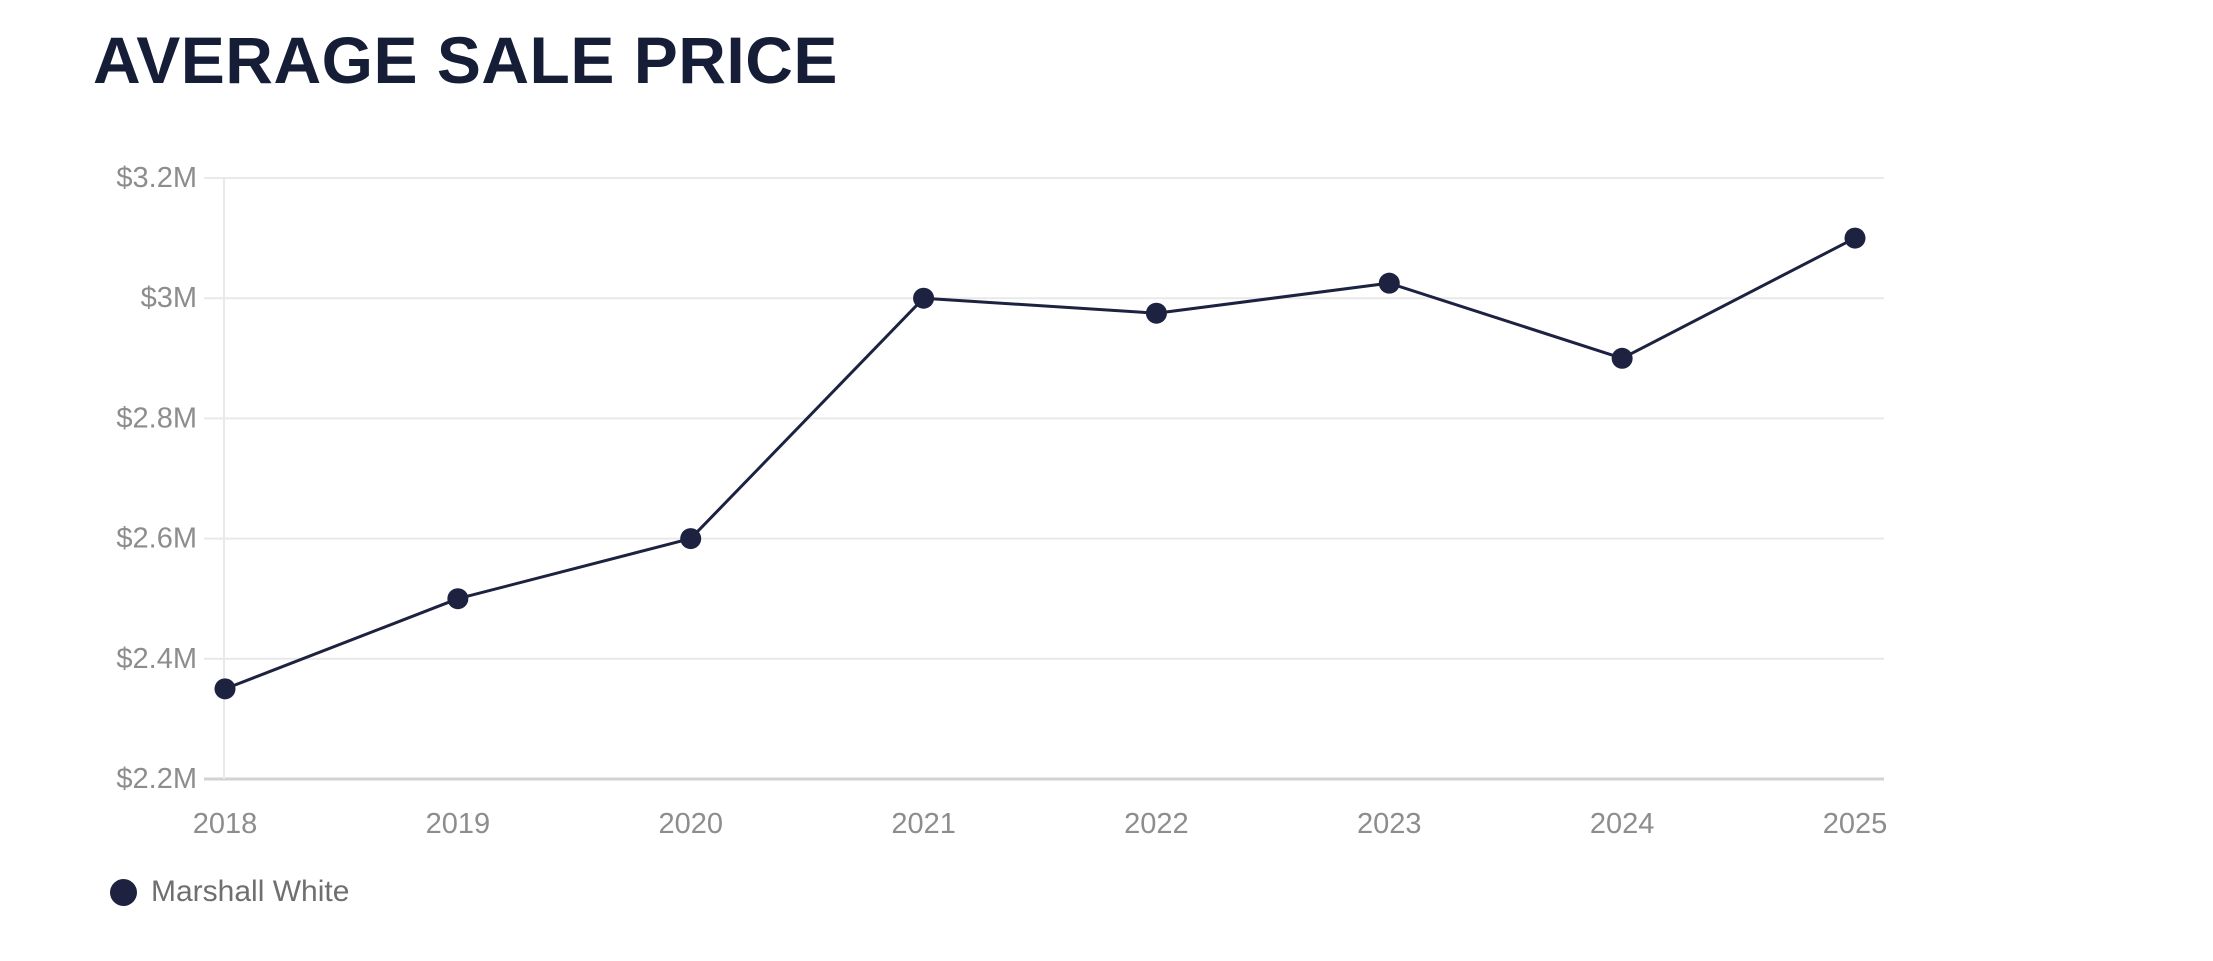 This screenshot has width=2213, height=961. I want to click on y-axis-tick-label: $2.8M, so click(156, 418).